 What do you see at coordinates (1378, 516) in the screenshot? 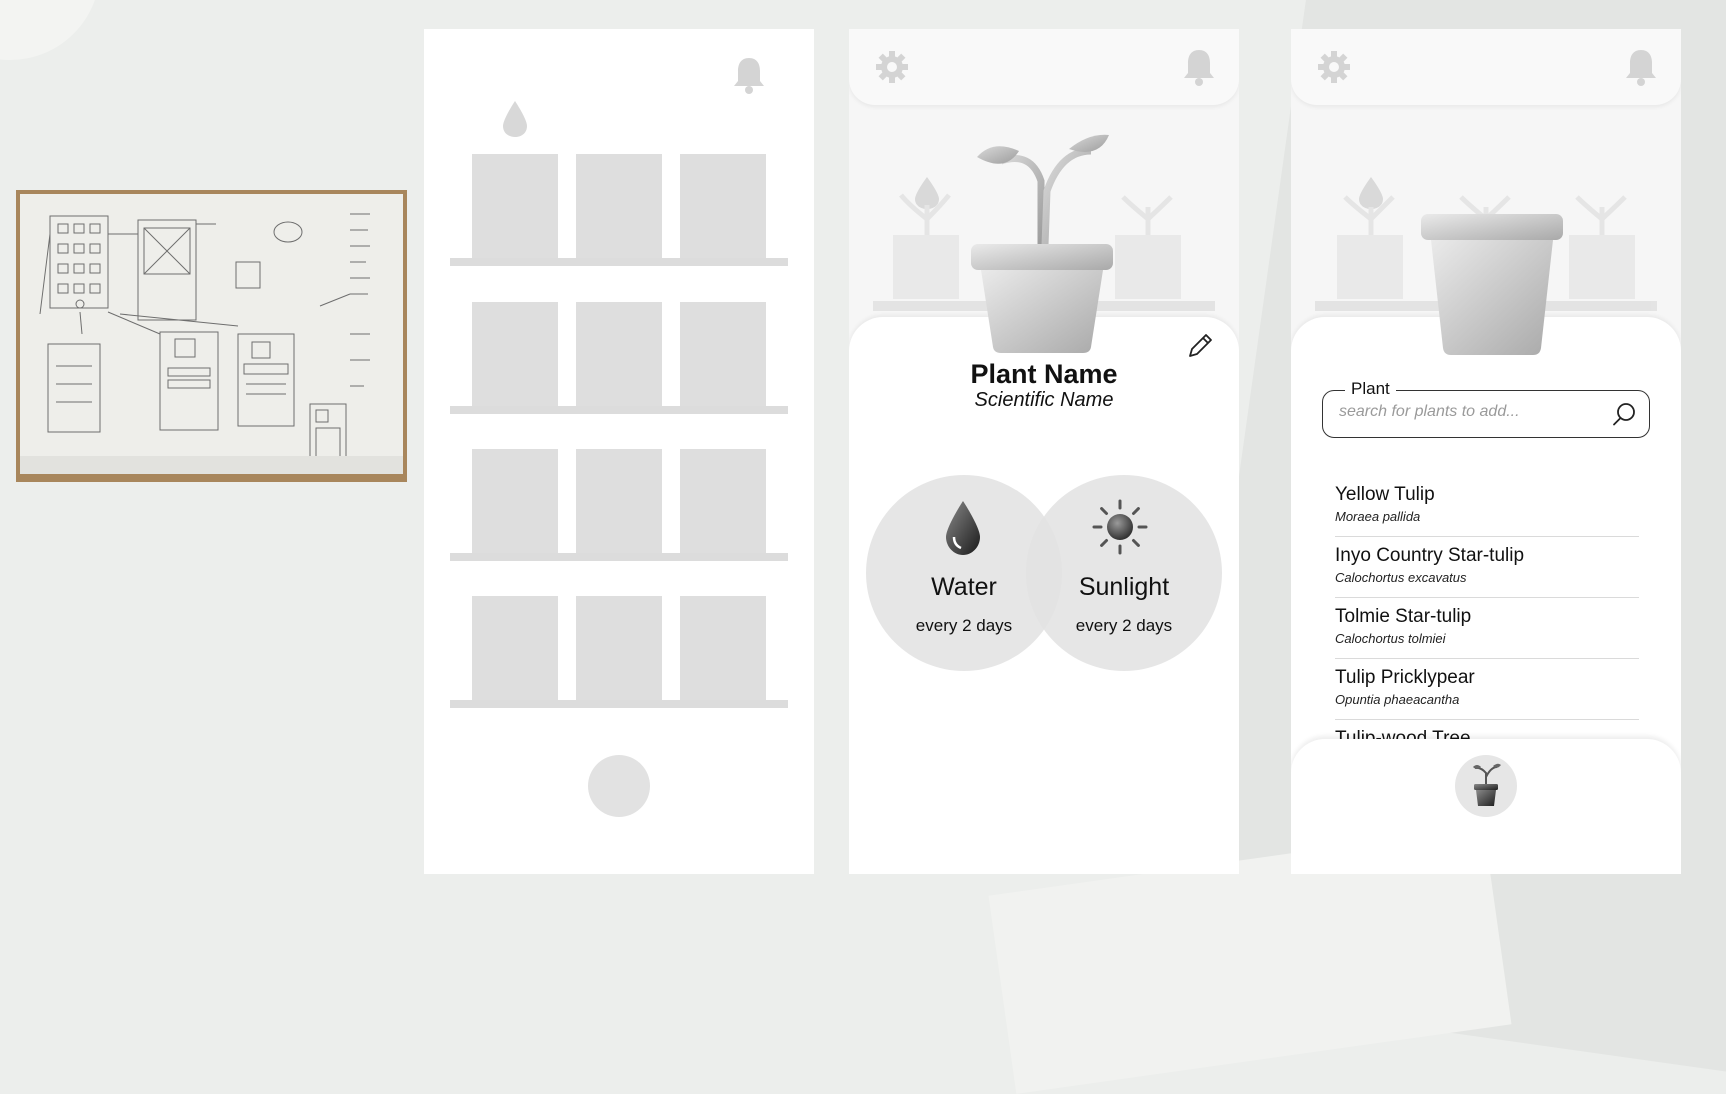
I see `result-scientific-name: Moraea pallida` at bounding box center [1378, 516].